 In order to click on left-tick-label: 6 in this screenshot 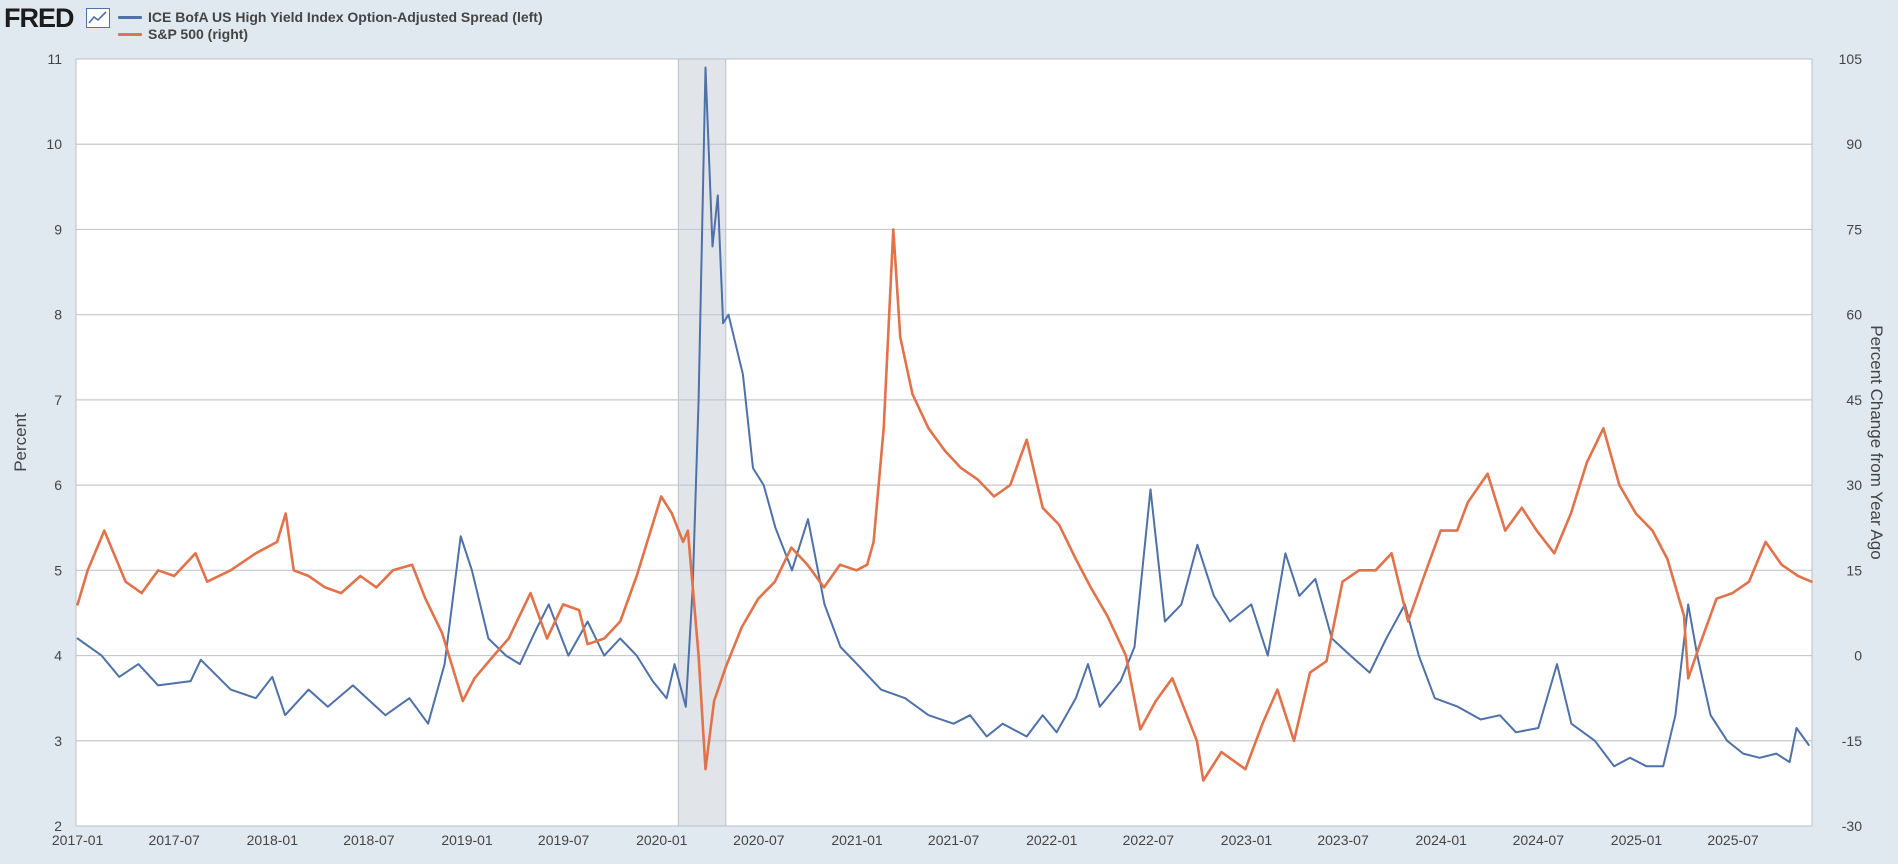, I will do `click(58, 485)`.